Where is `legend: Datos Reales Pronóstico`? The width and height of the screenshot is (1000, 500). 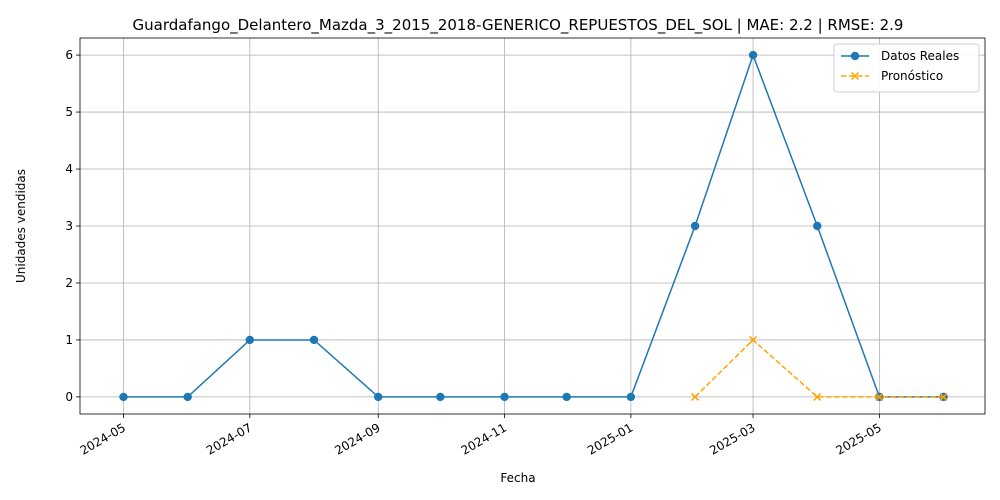 legend: Datos Reales Pronóstico is located at coordinates (906, 68).